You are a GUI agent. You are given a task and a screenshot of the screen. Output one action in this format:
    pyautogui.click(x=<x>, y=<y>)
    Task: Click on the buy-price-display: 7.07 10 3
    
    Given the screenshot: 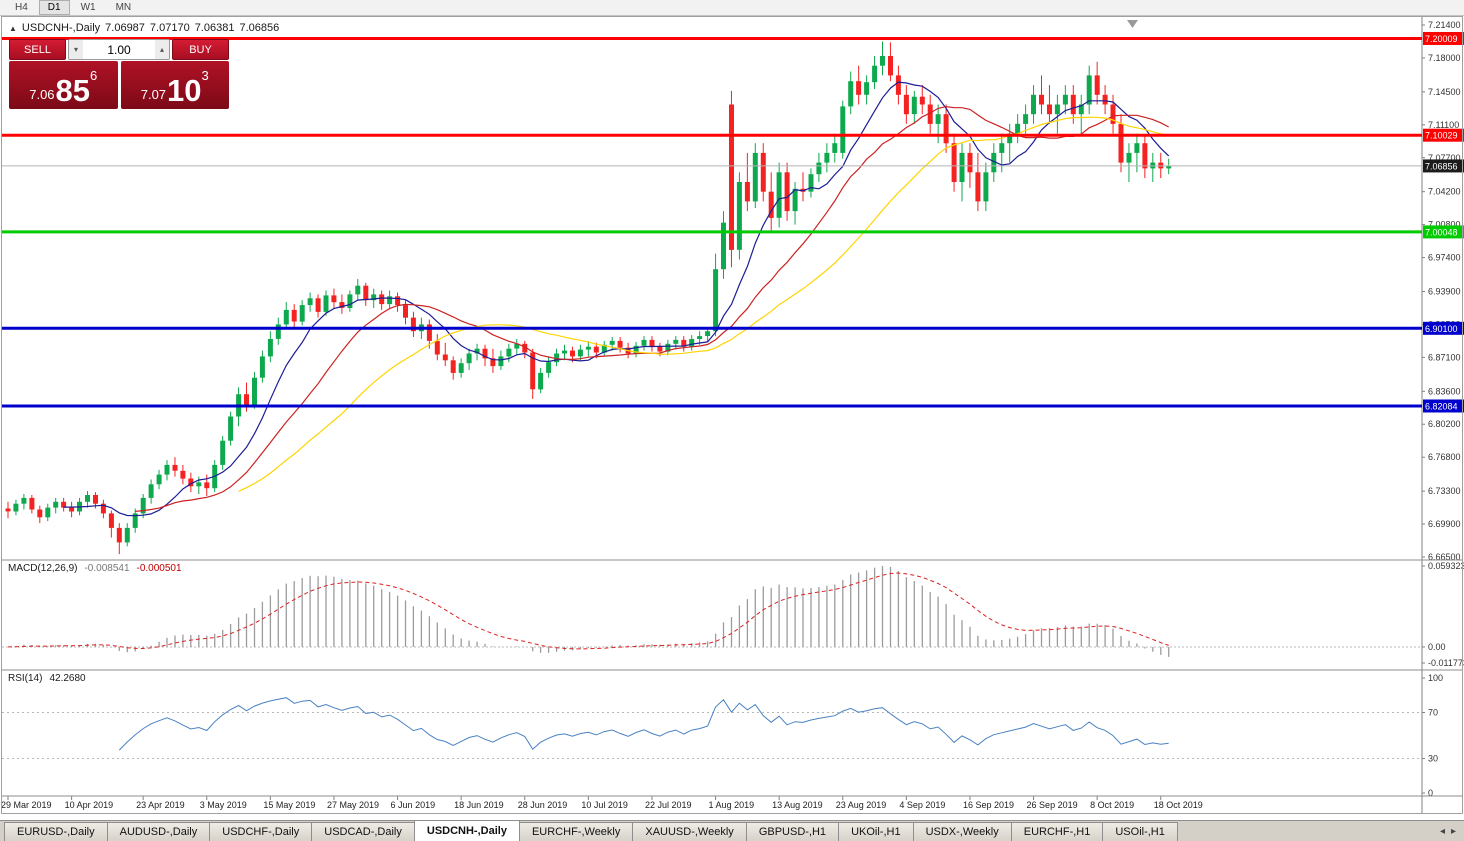 What is the action you would take?
    pyautogui.click(x=174, y=85)
    